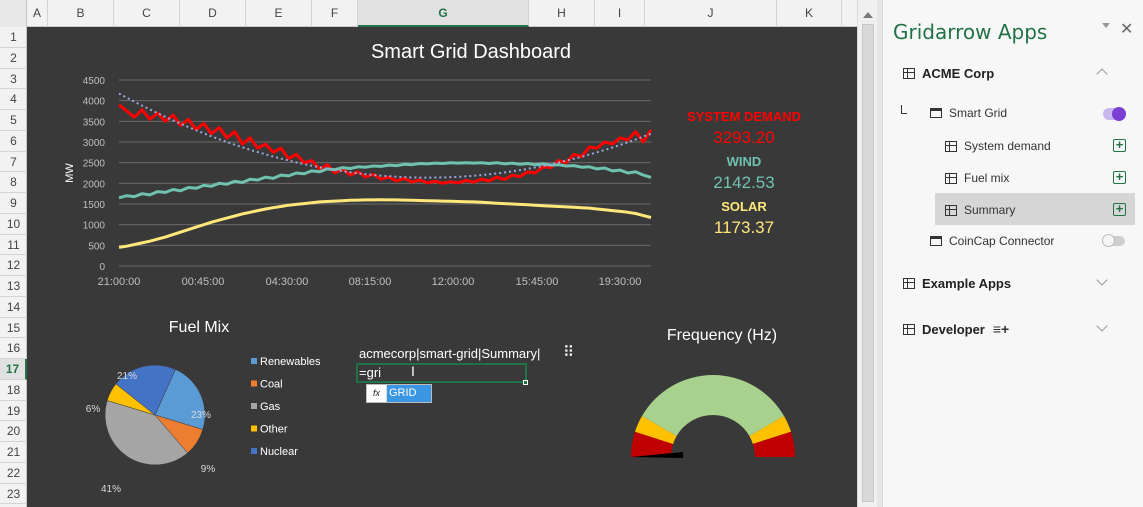 Image resolution: width=1143 pixels, height=507 pixels. What do you see at coordinates (744, 206) in the screenshot?
I see `solar-label: SOLAR` at bounding box center [744, 206].